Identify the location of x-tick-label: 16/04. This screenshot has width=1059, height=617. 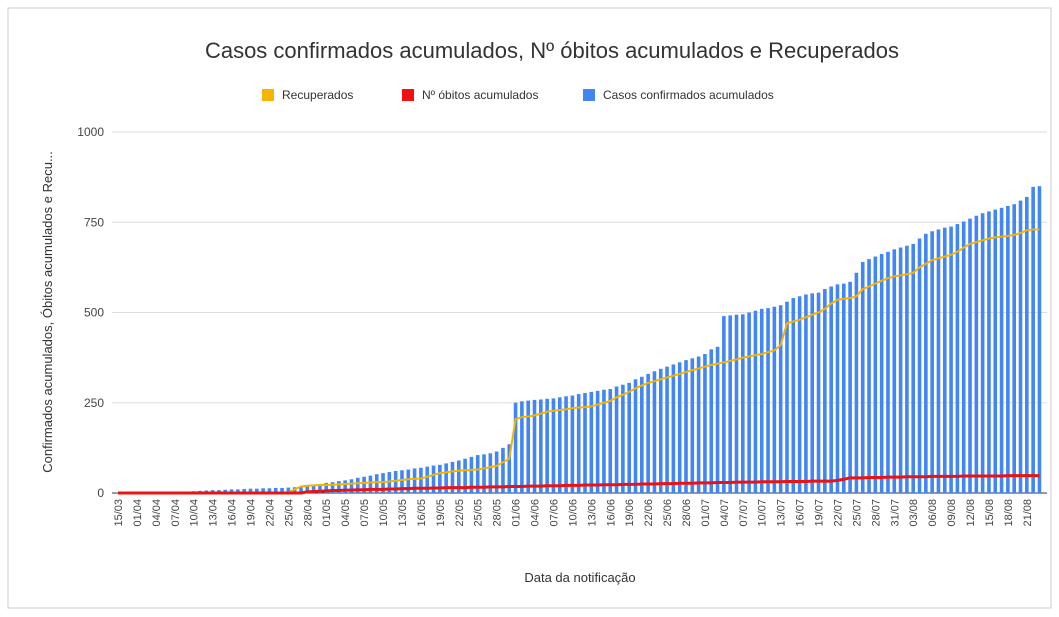
(233, 513).